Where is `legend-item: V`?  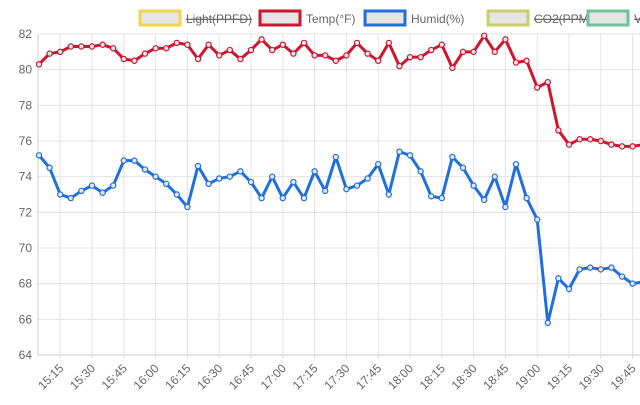
legend-item: V is located at coordinates (613, 18).